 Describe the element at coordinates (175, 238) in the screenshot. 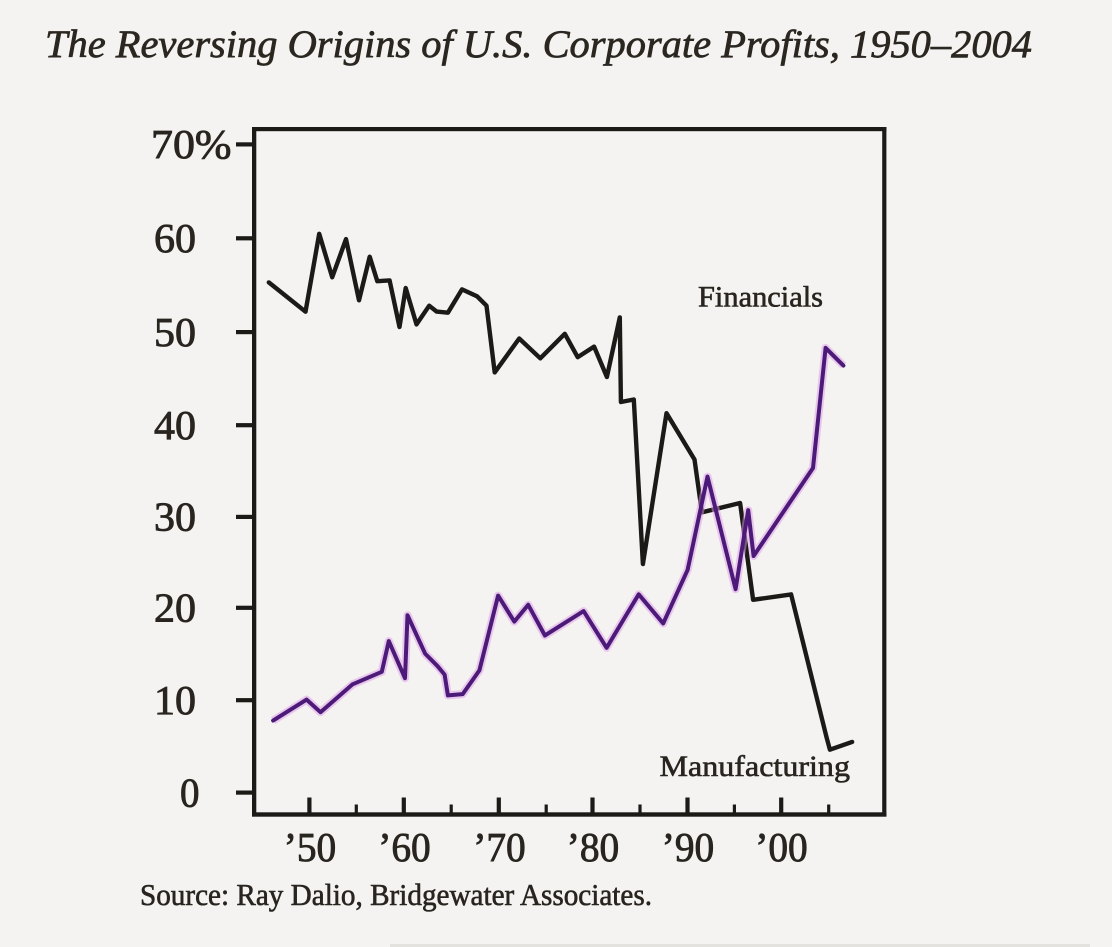

I see `svg-text: 60` at that location.